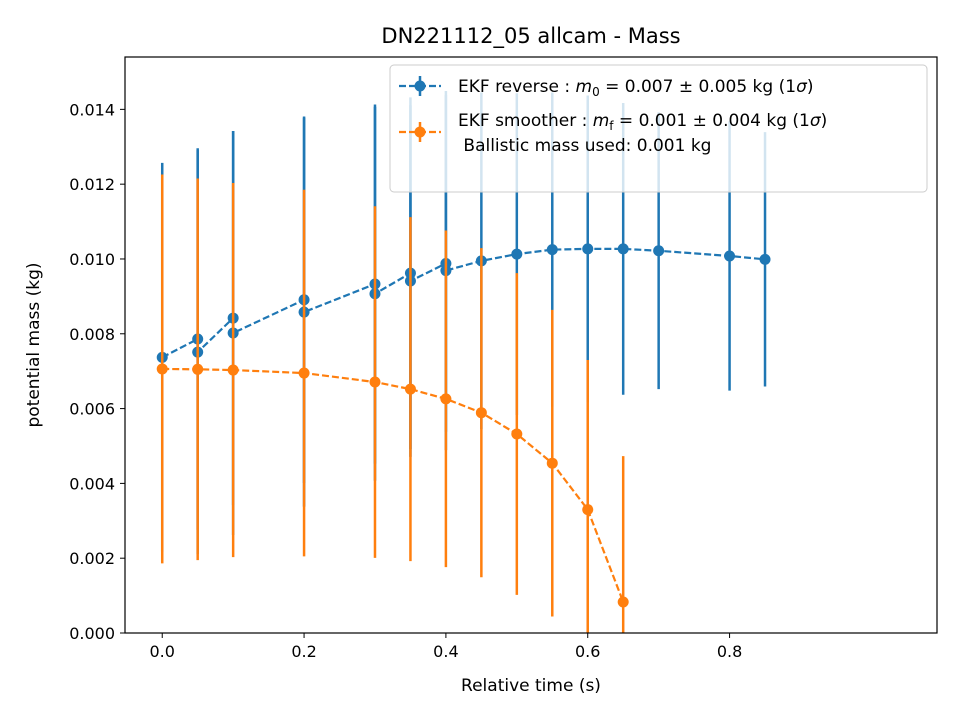 This screenshot has height=724, width=960. I want to click on x-tick-label: 0.4, so click(445, 651).